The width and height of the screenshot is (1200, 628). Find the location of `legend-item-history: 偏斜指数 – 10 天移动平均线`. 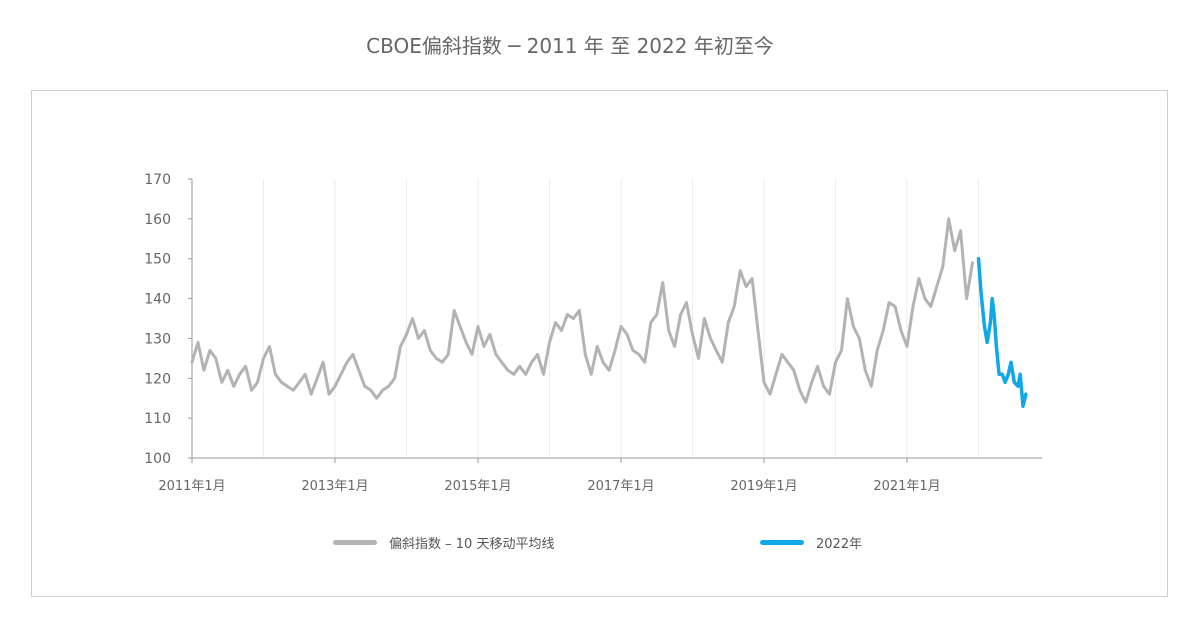

legend-item-history: 偏斜指数 – 10 天移动平均线 is located at coordinates (443, 542).